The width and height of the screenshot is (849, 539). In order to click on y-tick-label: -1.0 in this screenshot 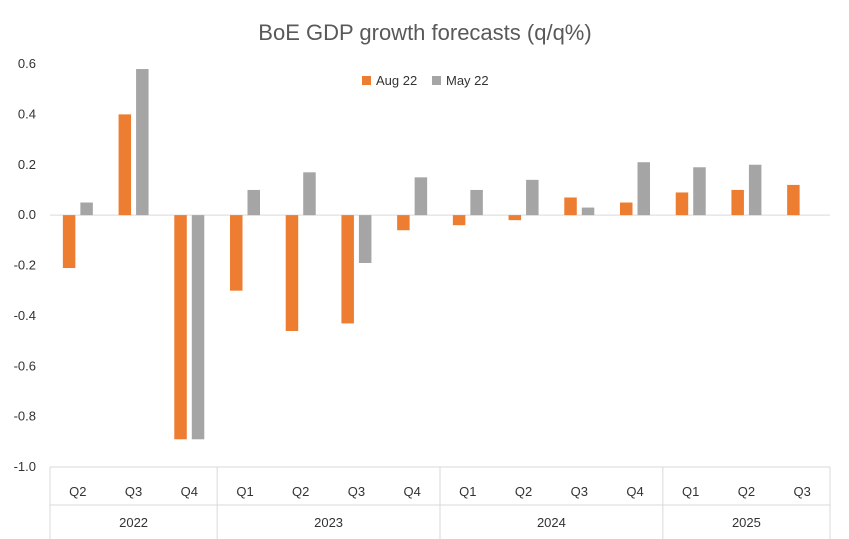, I will do `click(25, 466)`.